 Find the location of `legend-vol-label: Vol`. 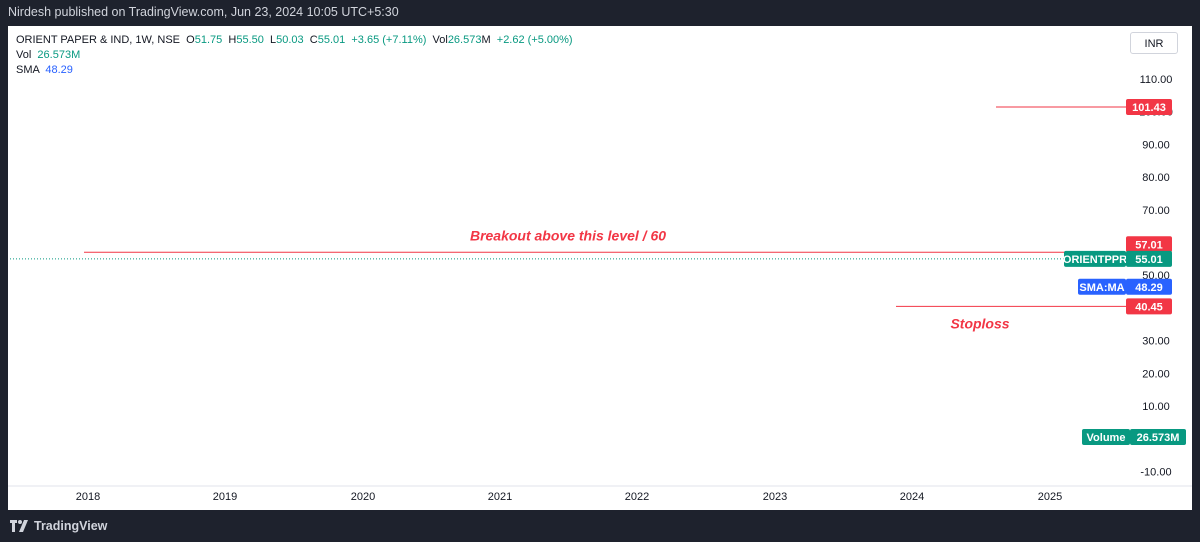

legend-vol-label: Vol is located at coordinates (440, 40).